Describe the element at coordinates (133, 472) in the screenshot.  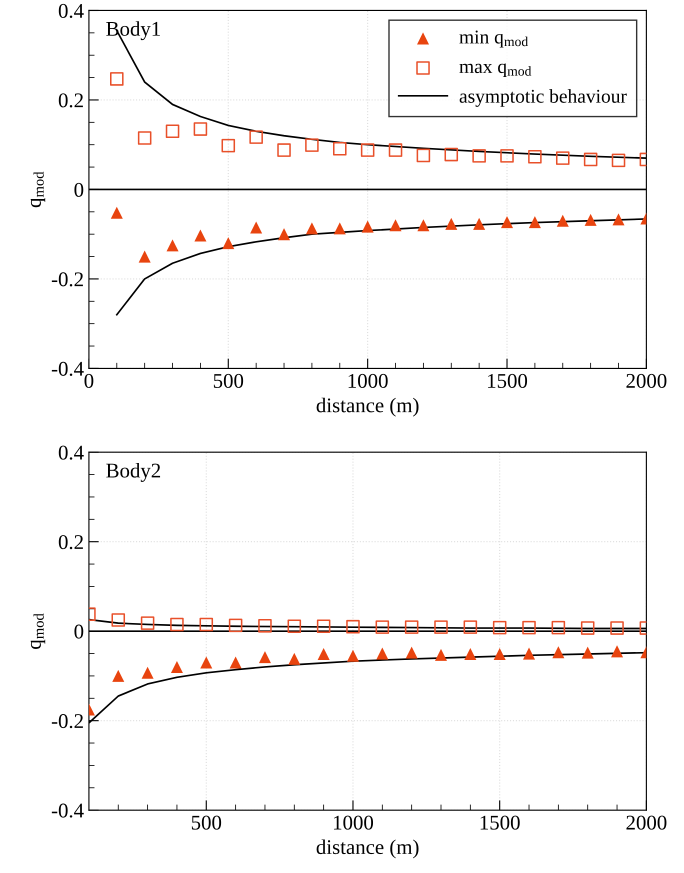
I see `annotation: Body2` at that location.